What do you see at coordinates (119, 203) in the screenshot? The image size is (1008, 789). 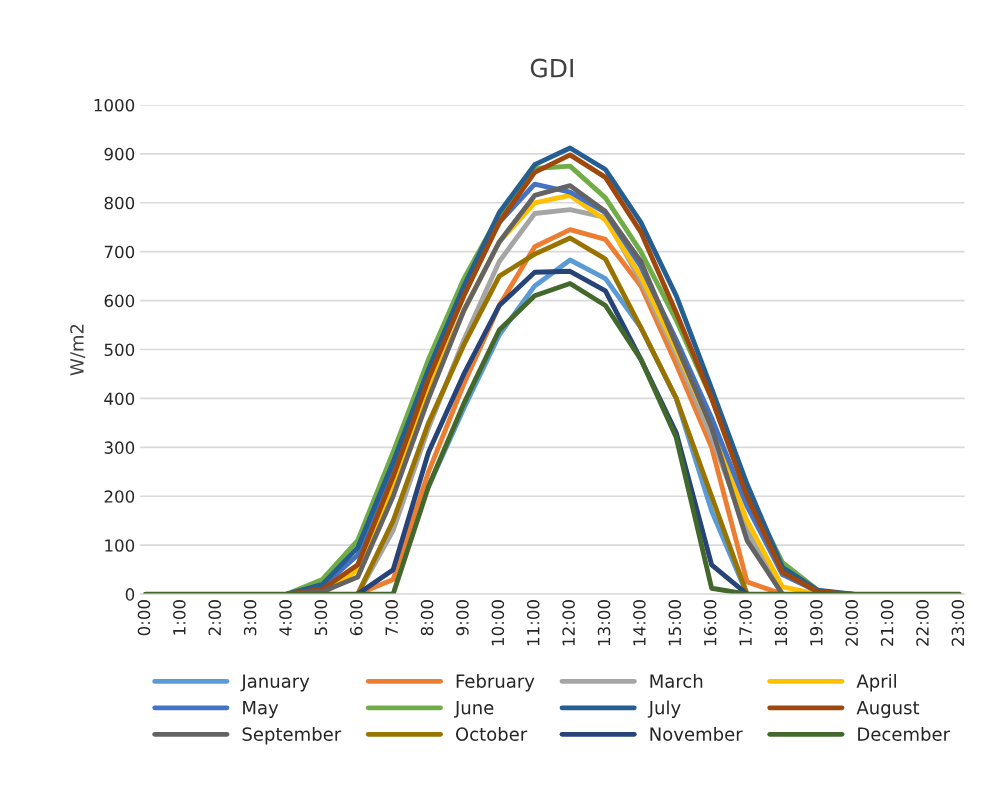 I see `y-tick-label: 800` at bounding box center [119, 203].